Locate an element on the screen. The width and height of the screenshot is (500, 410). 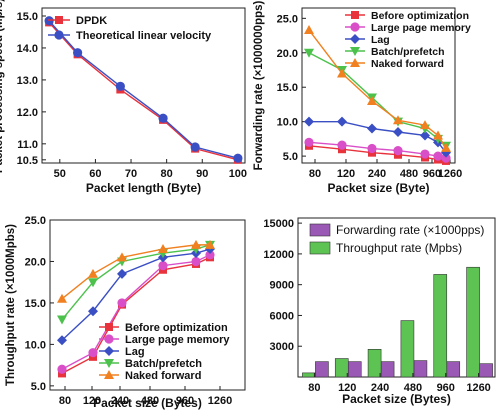
x-tick-label-3: 480 is located at coordinates (413, 388).